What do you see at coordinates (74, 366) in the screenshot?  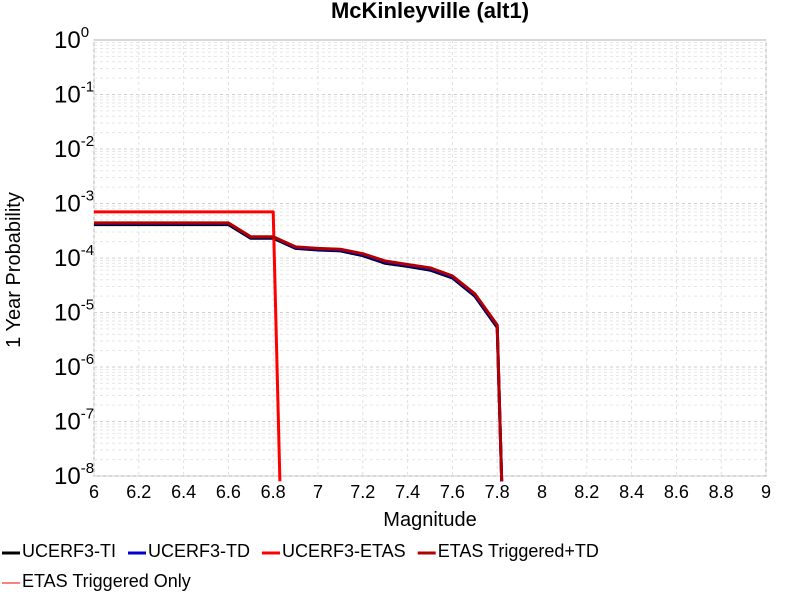 I see `y-tick-label: 10⁻⁶` at bounding box center [74, 366].